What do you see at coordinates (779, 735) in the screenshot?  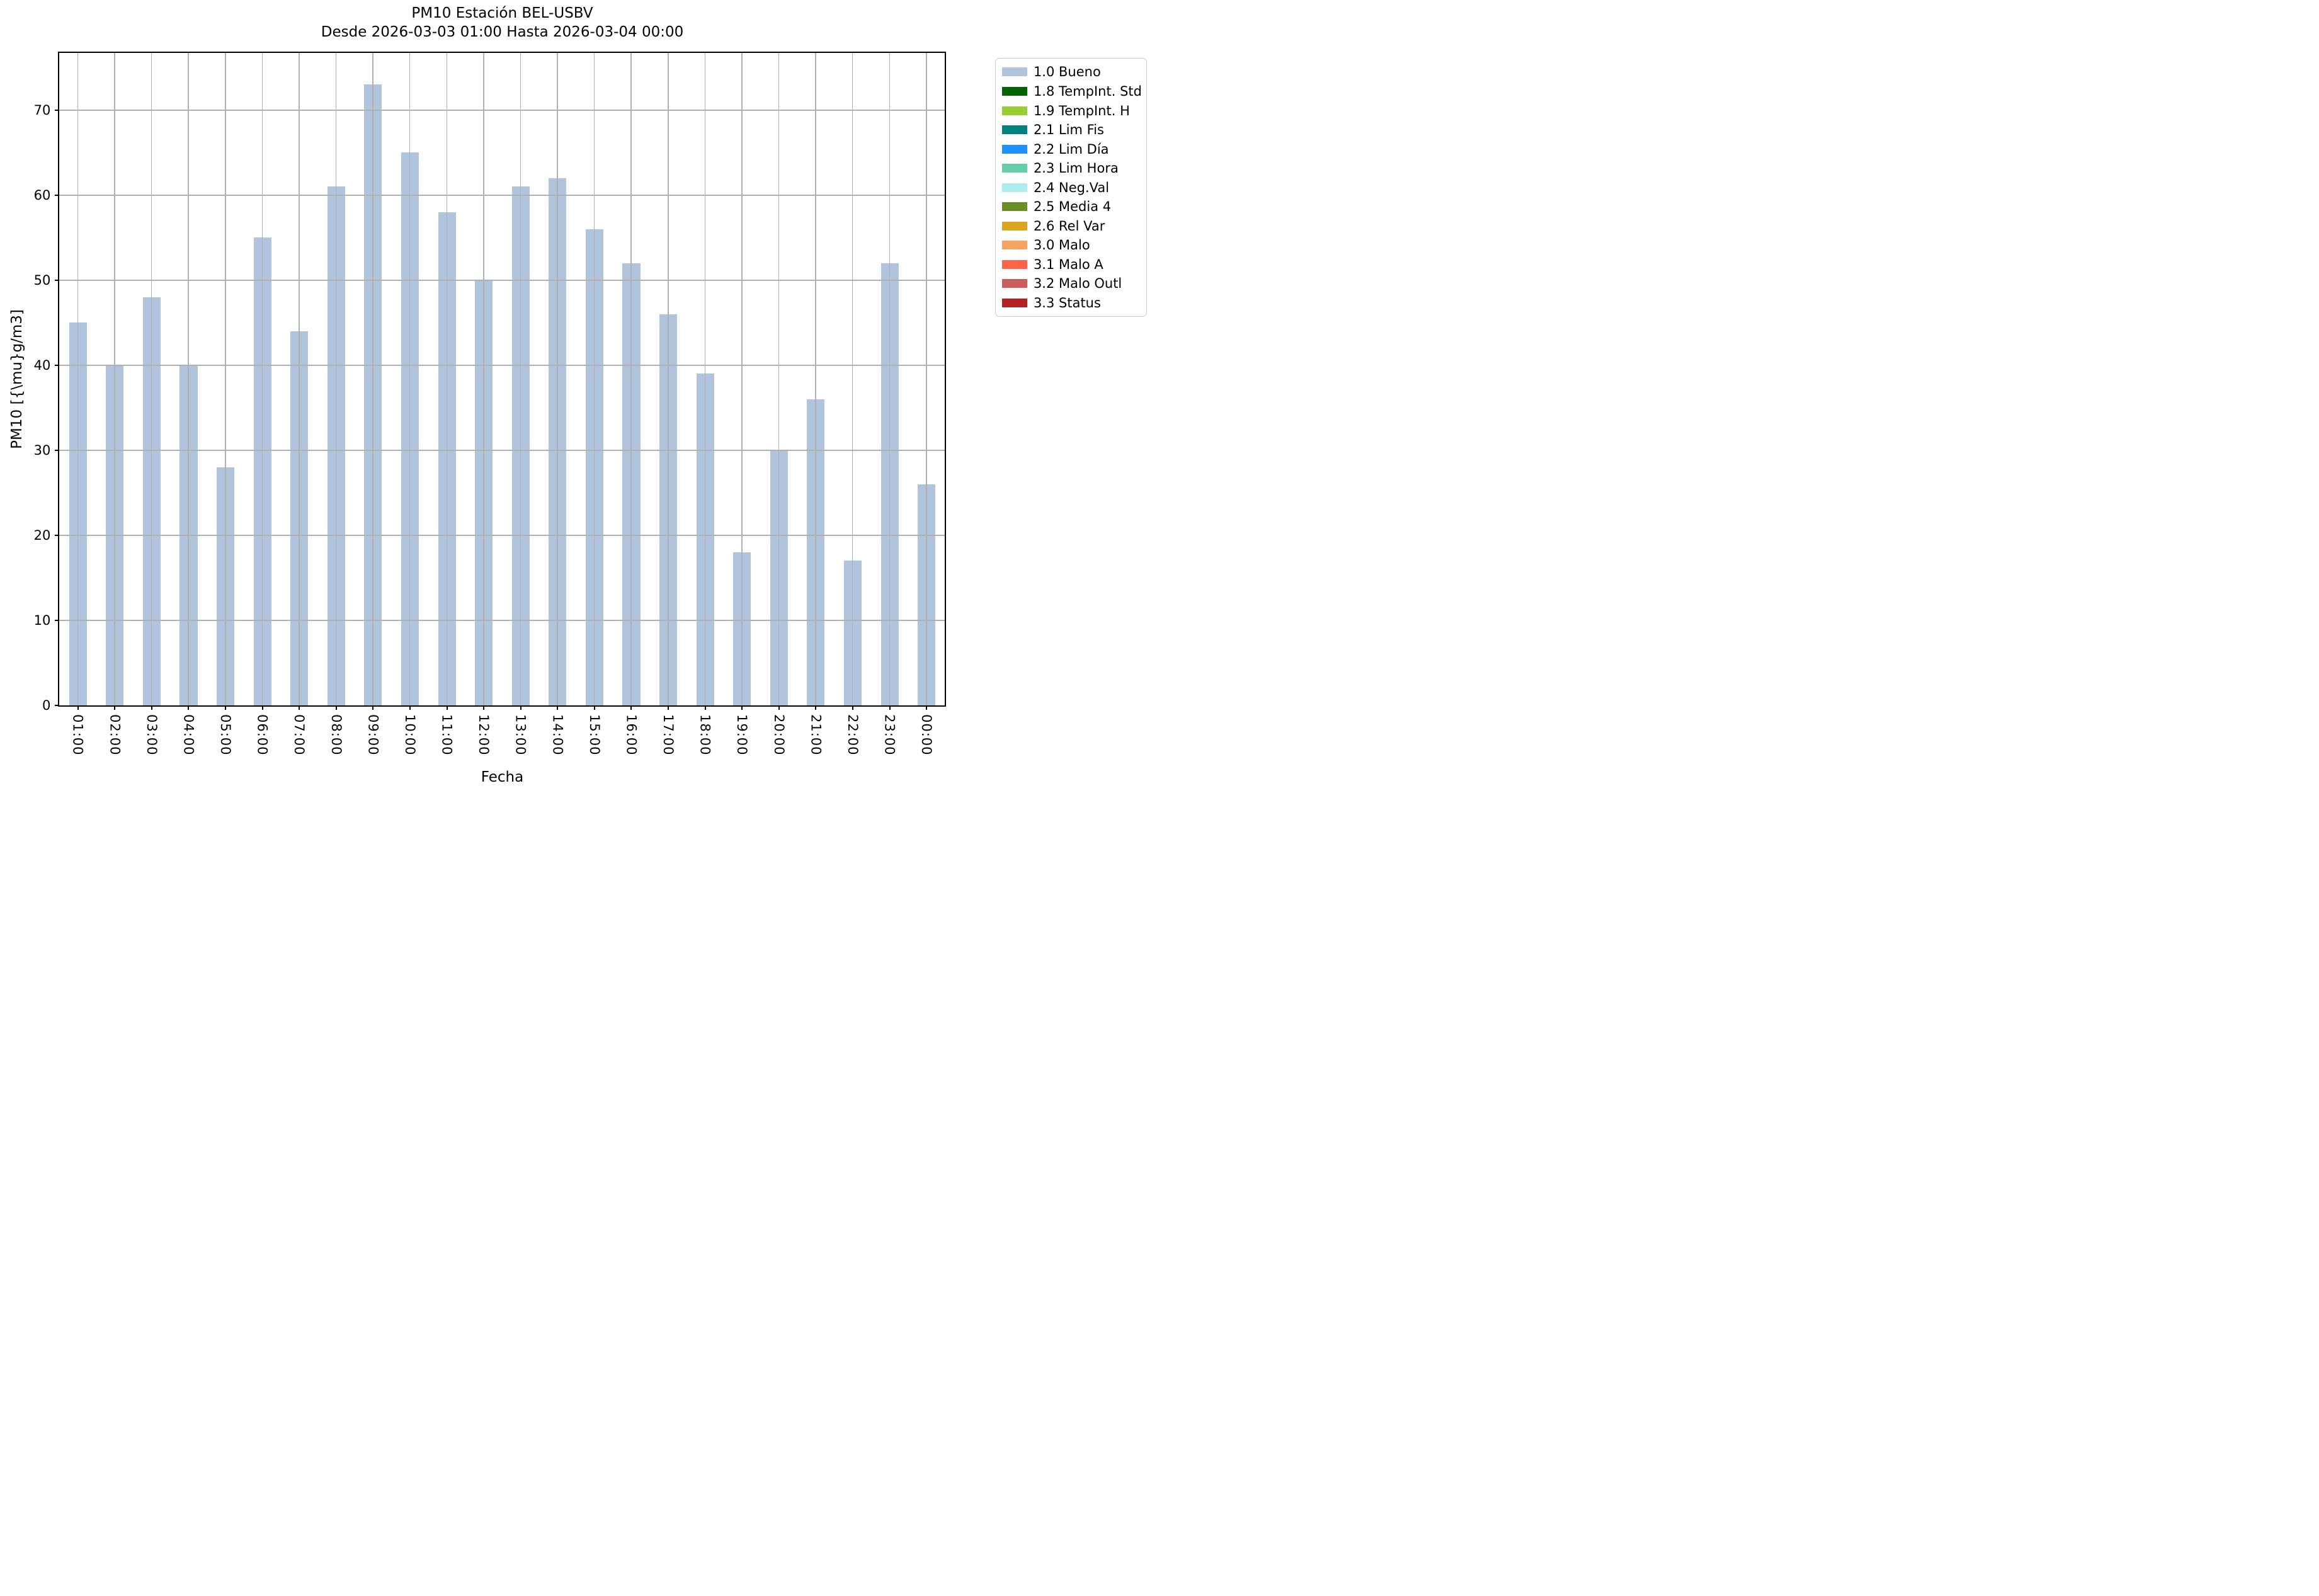 I see `x-tick-label: 20:00` at bounding box center [779, 735].